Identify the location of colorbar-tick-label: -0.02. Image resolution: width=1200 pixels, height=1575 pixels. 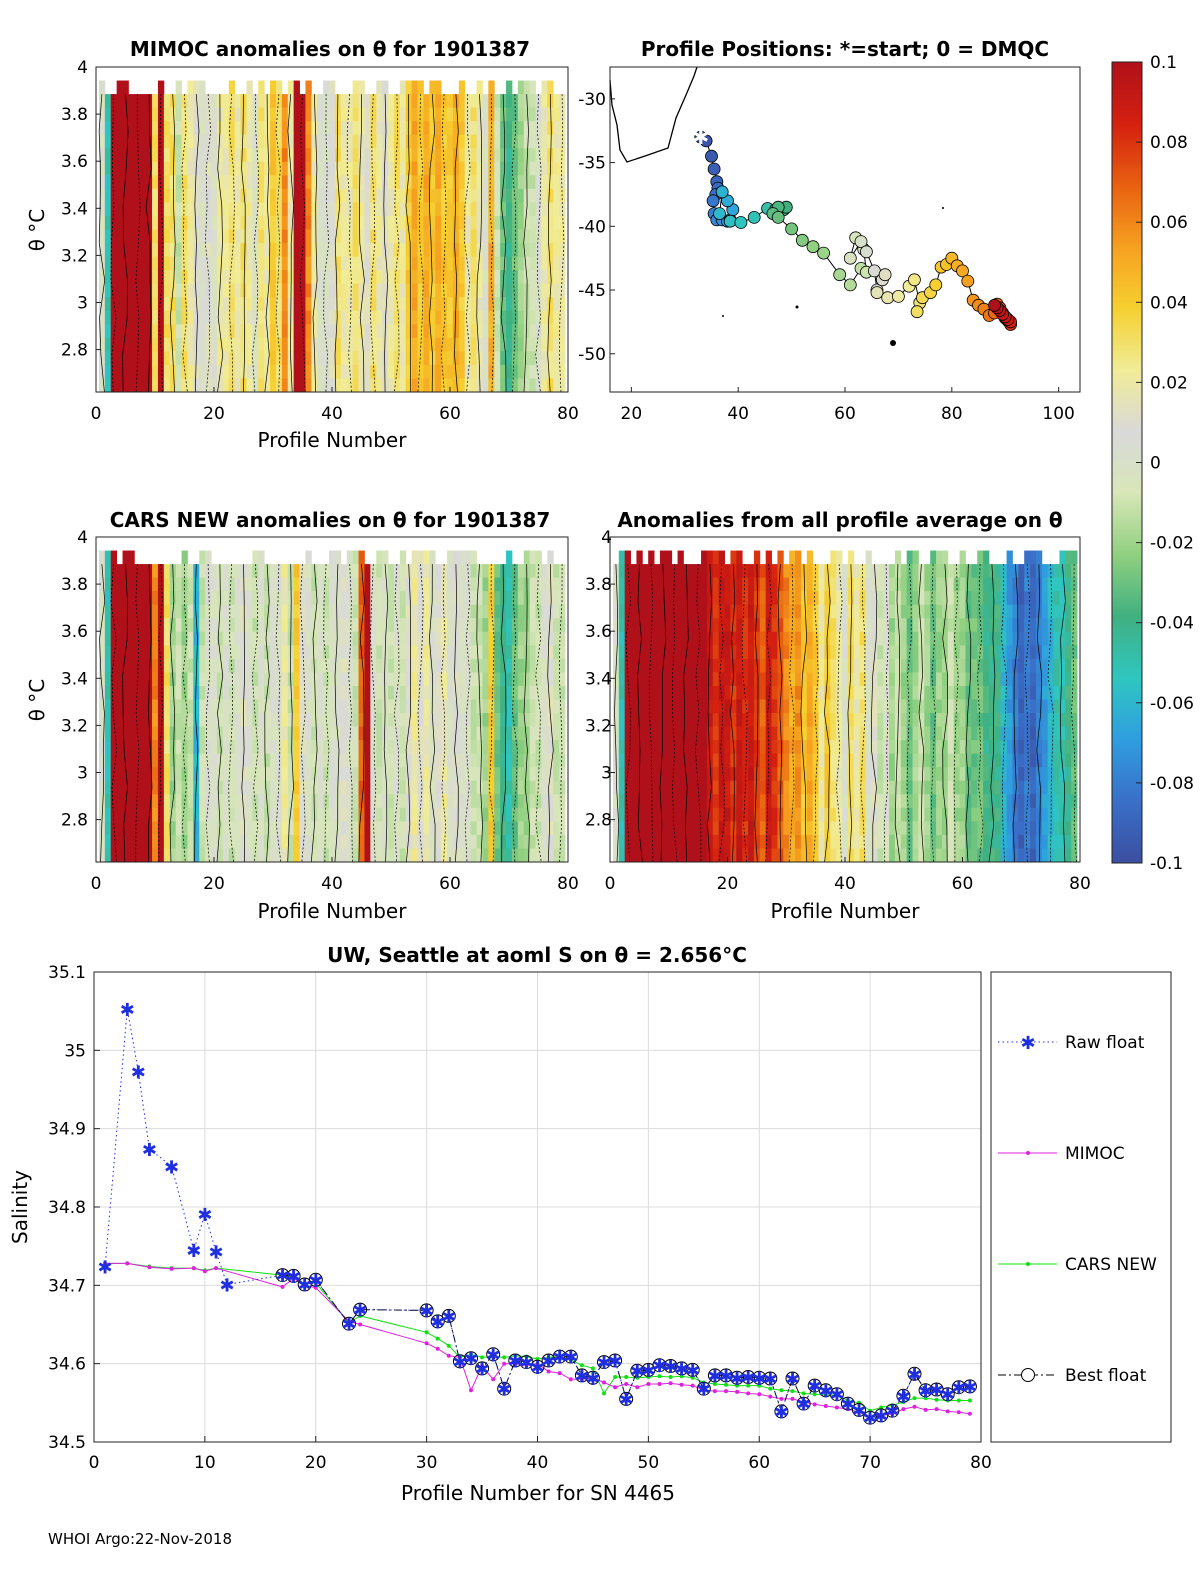
(1172, 544).